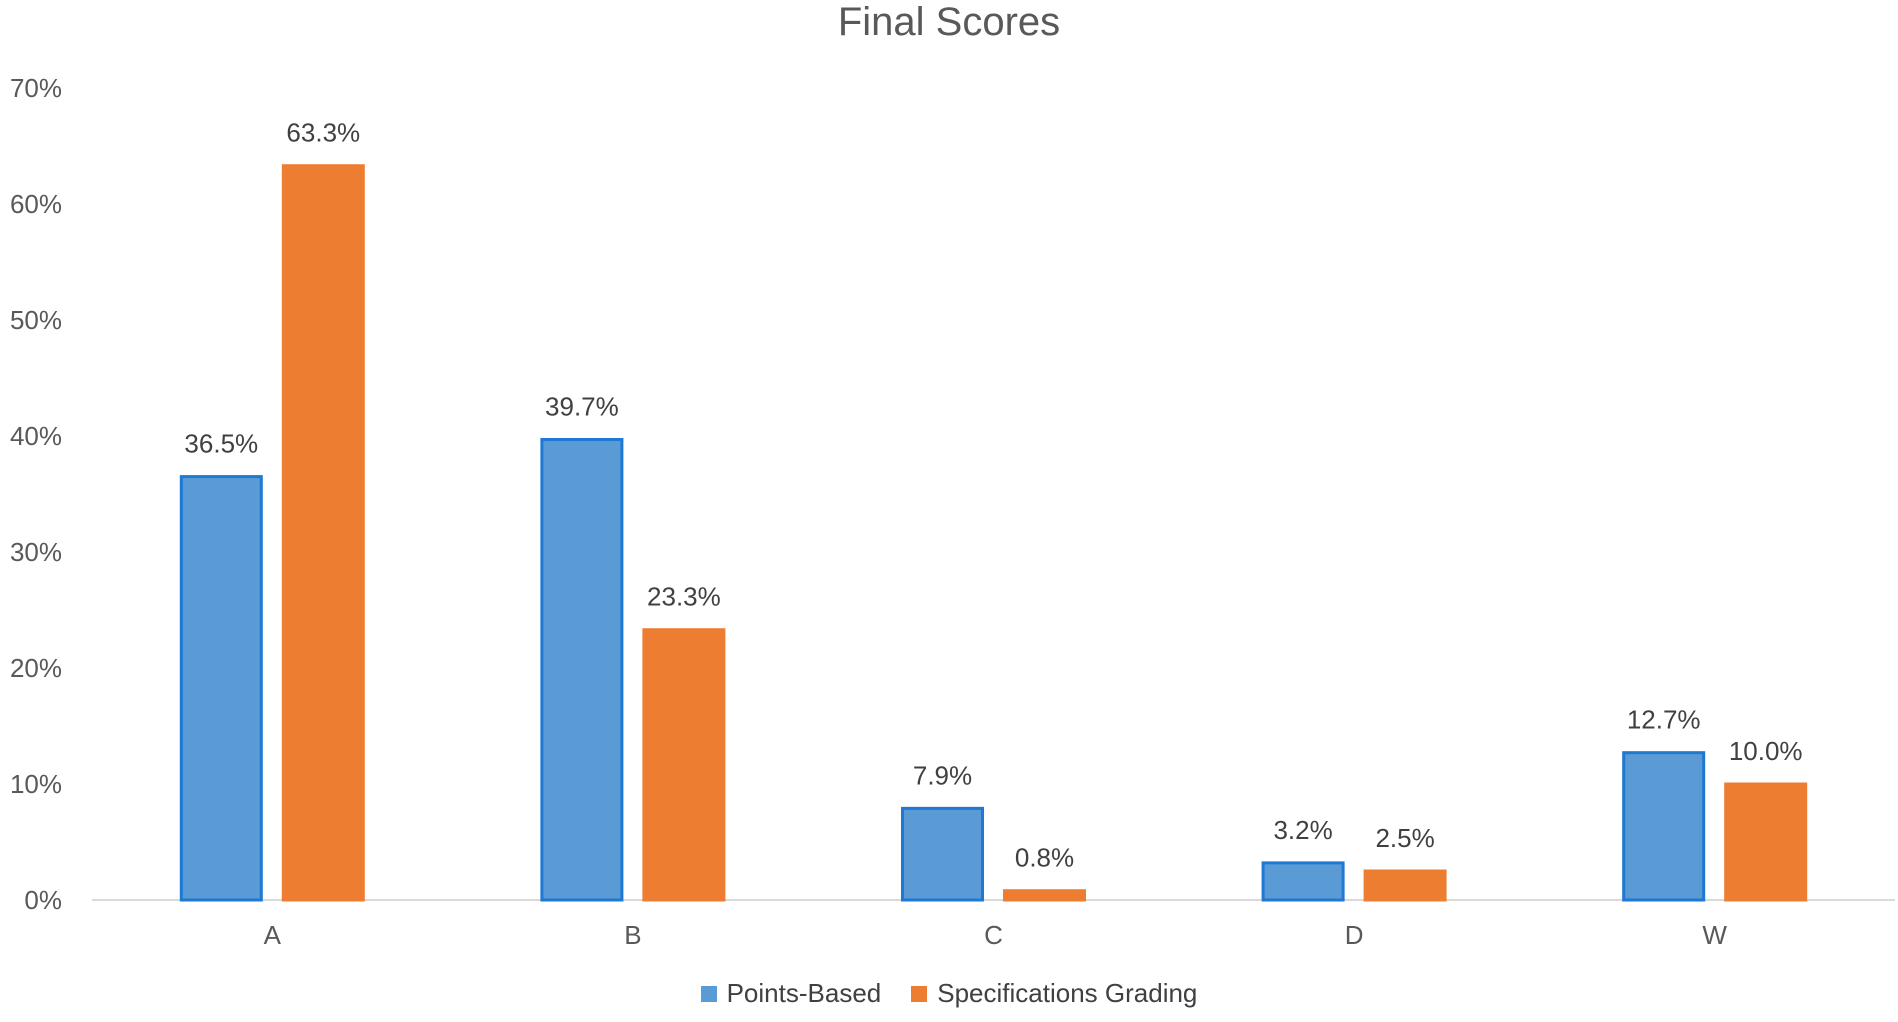  I want to click on data-label: 10.0%, so click(1766, 751).